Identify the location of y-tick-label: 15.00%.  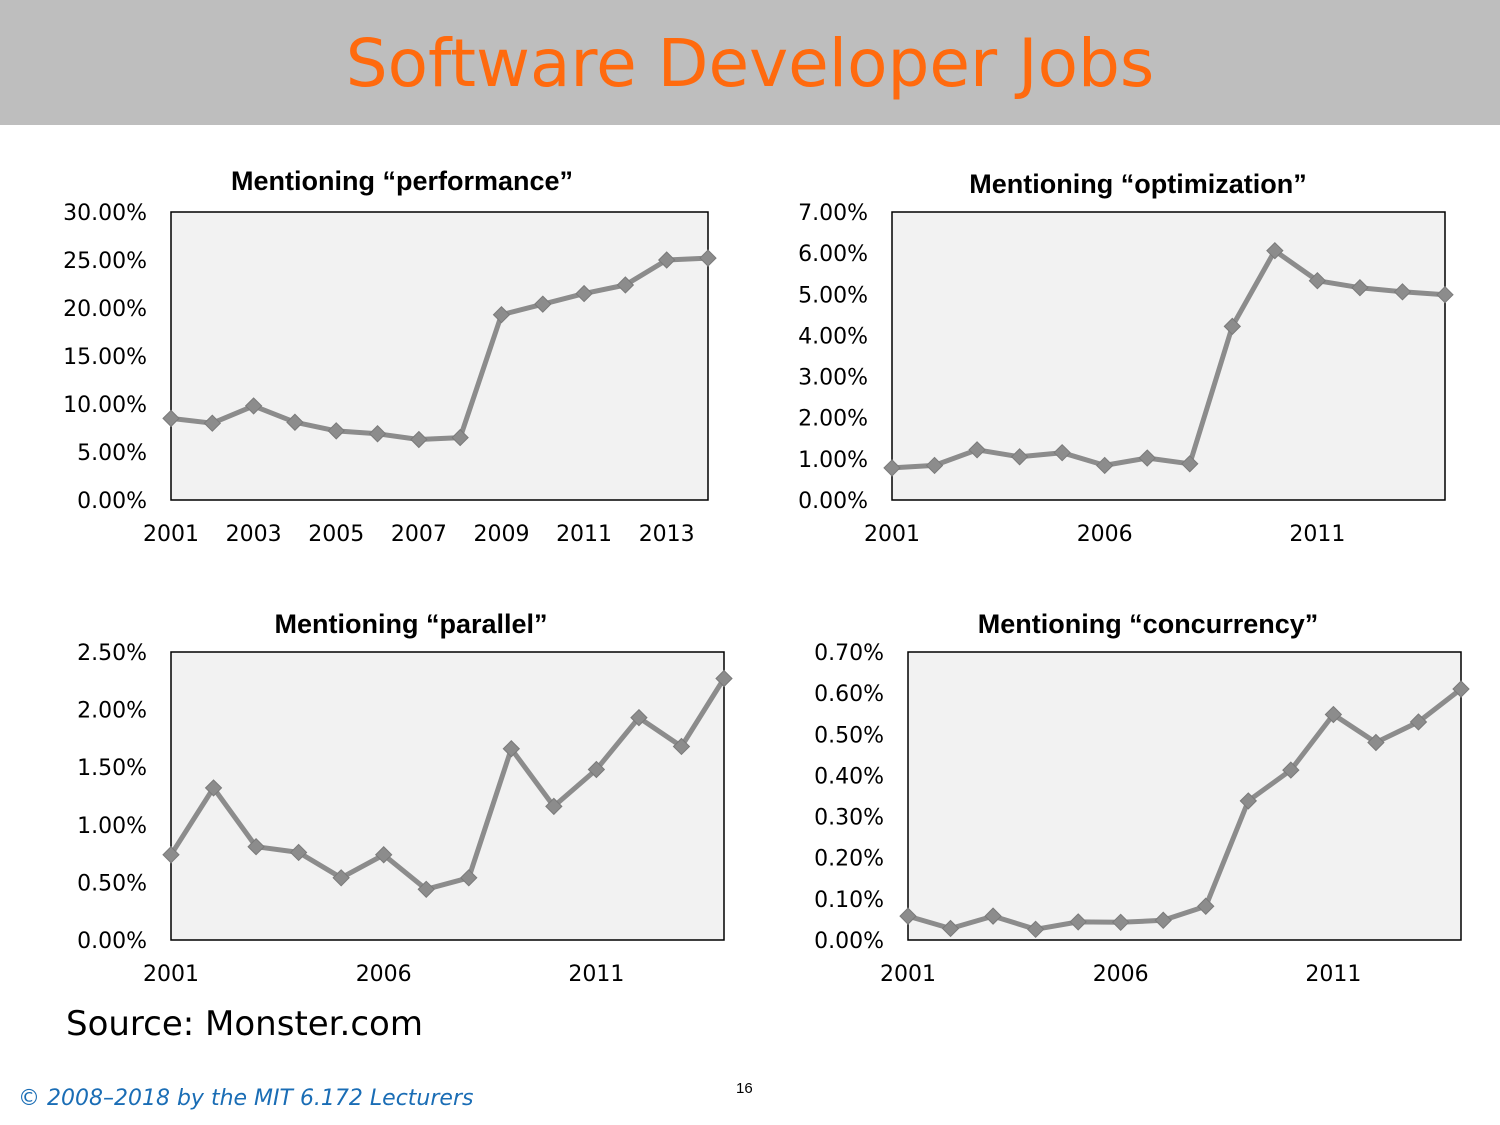
(105, 357).